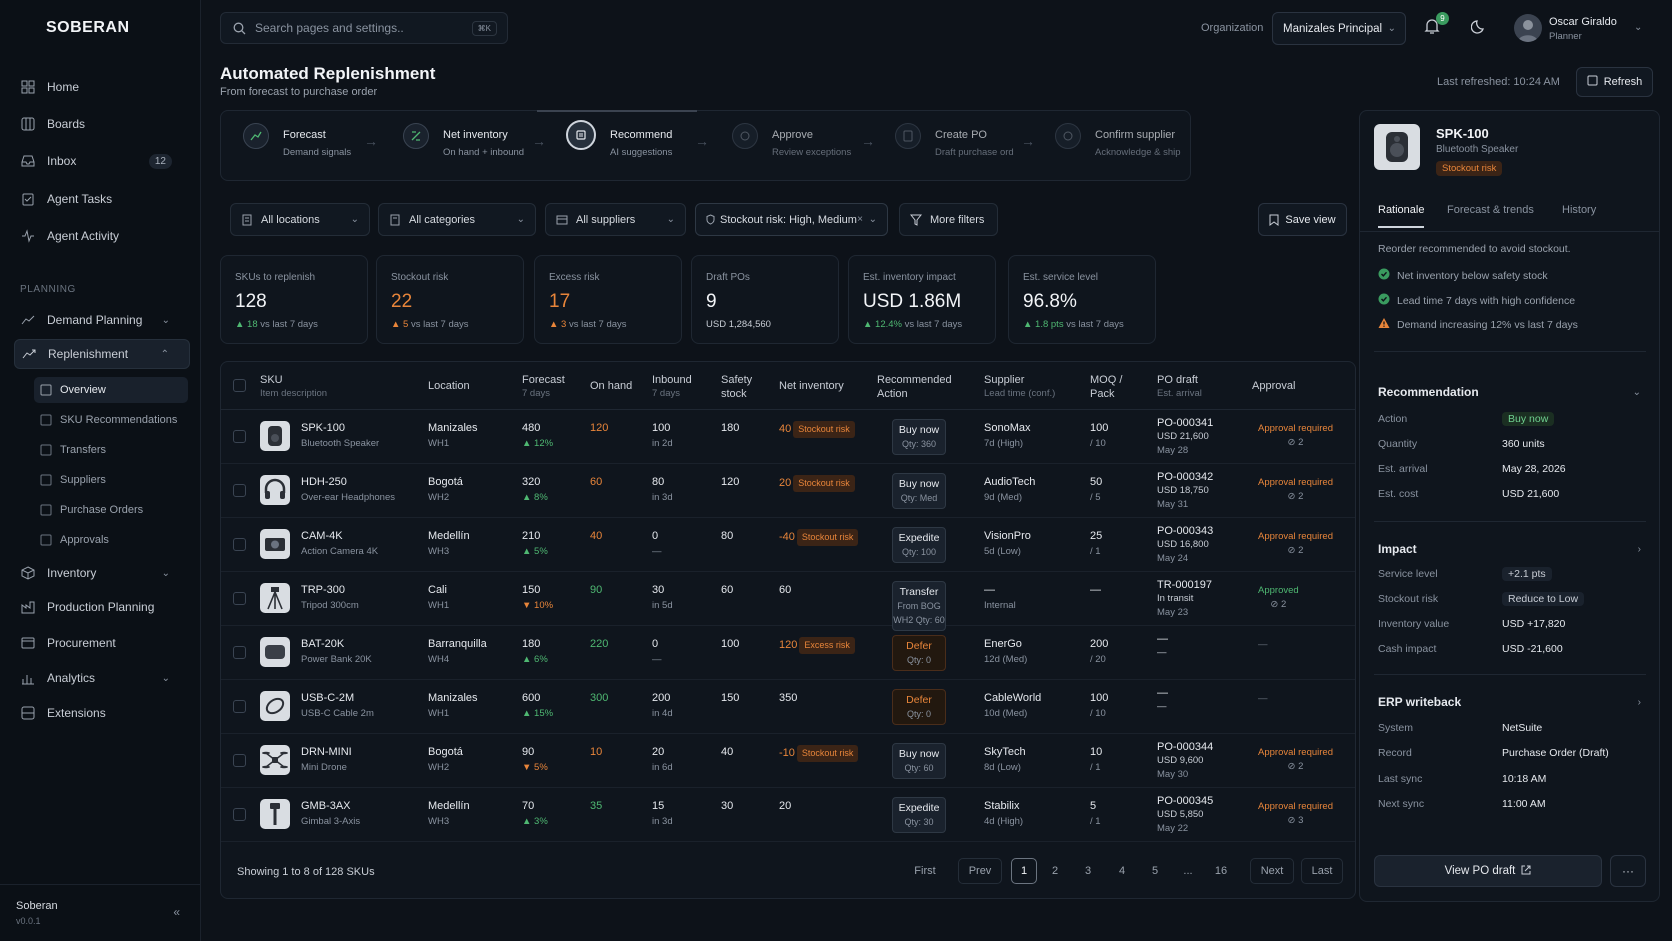 The image size is (1672, 941). What do you see at coordinates (1528, 28) in the screenshot?
I see `avatar` at bounding box center [1528, 28].